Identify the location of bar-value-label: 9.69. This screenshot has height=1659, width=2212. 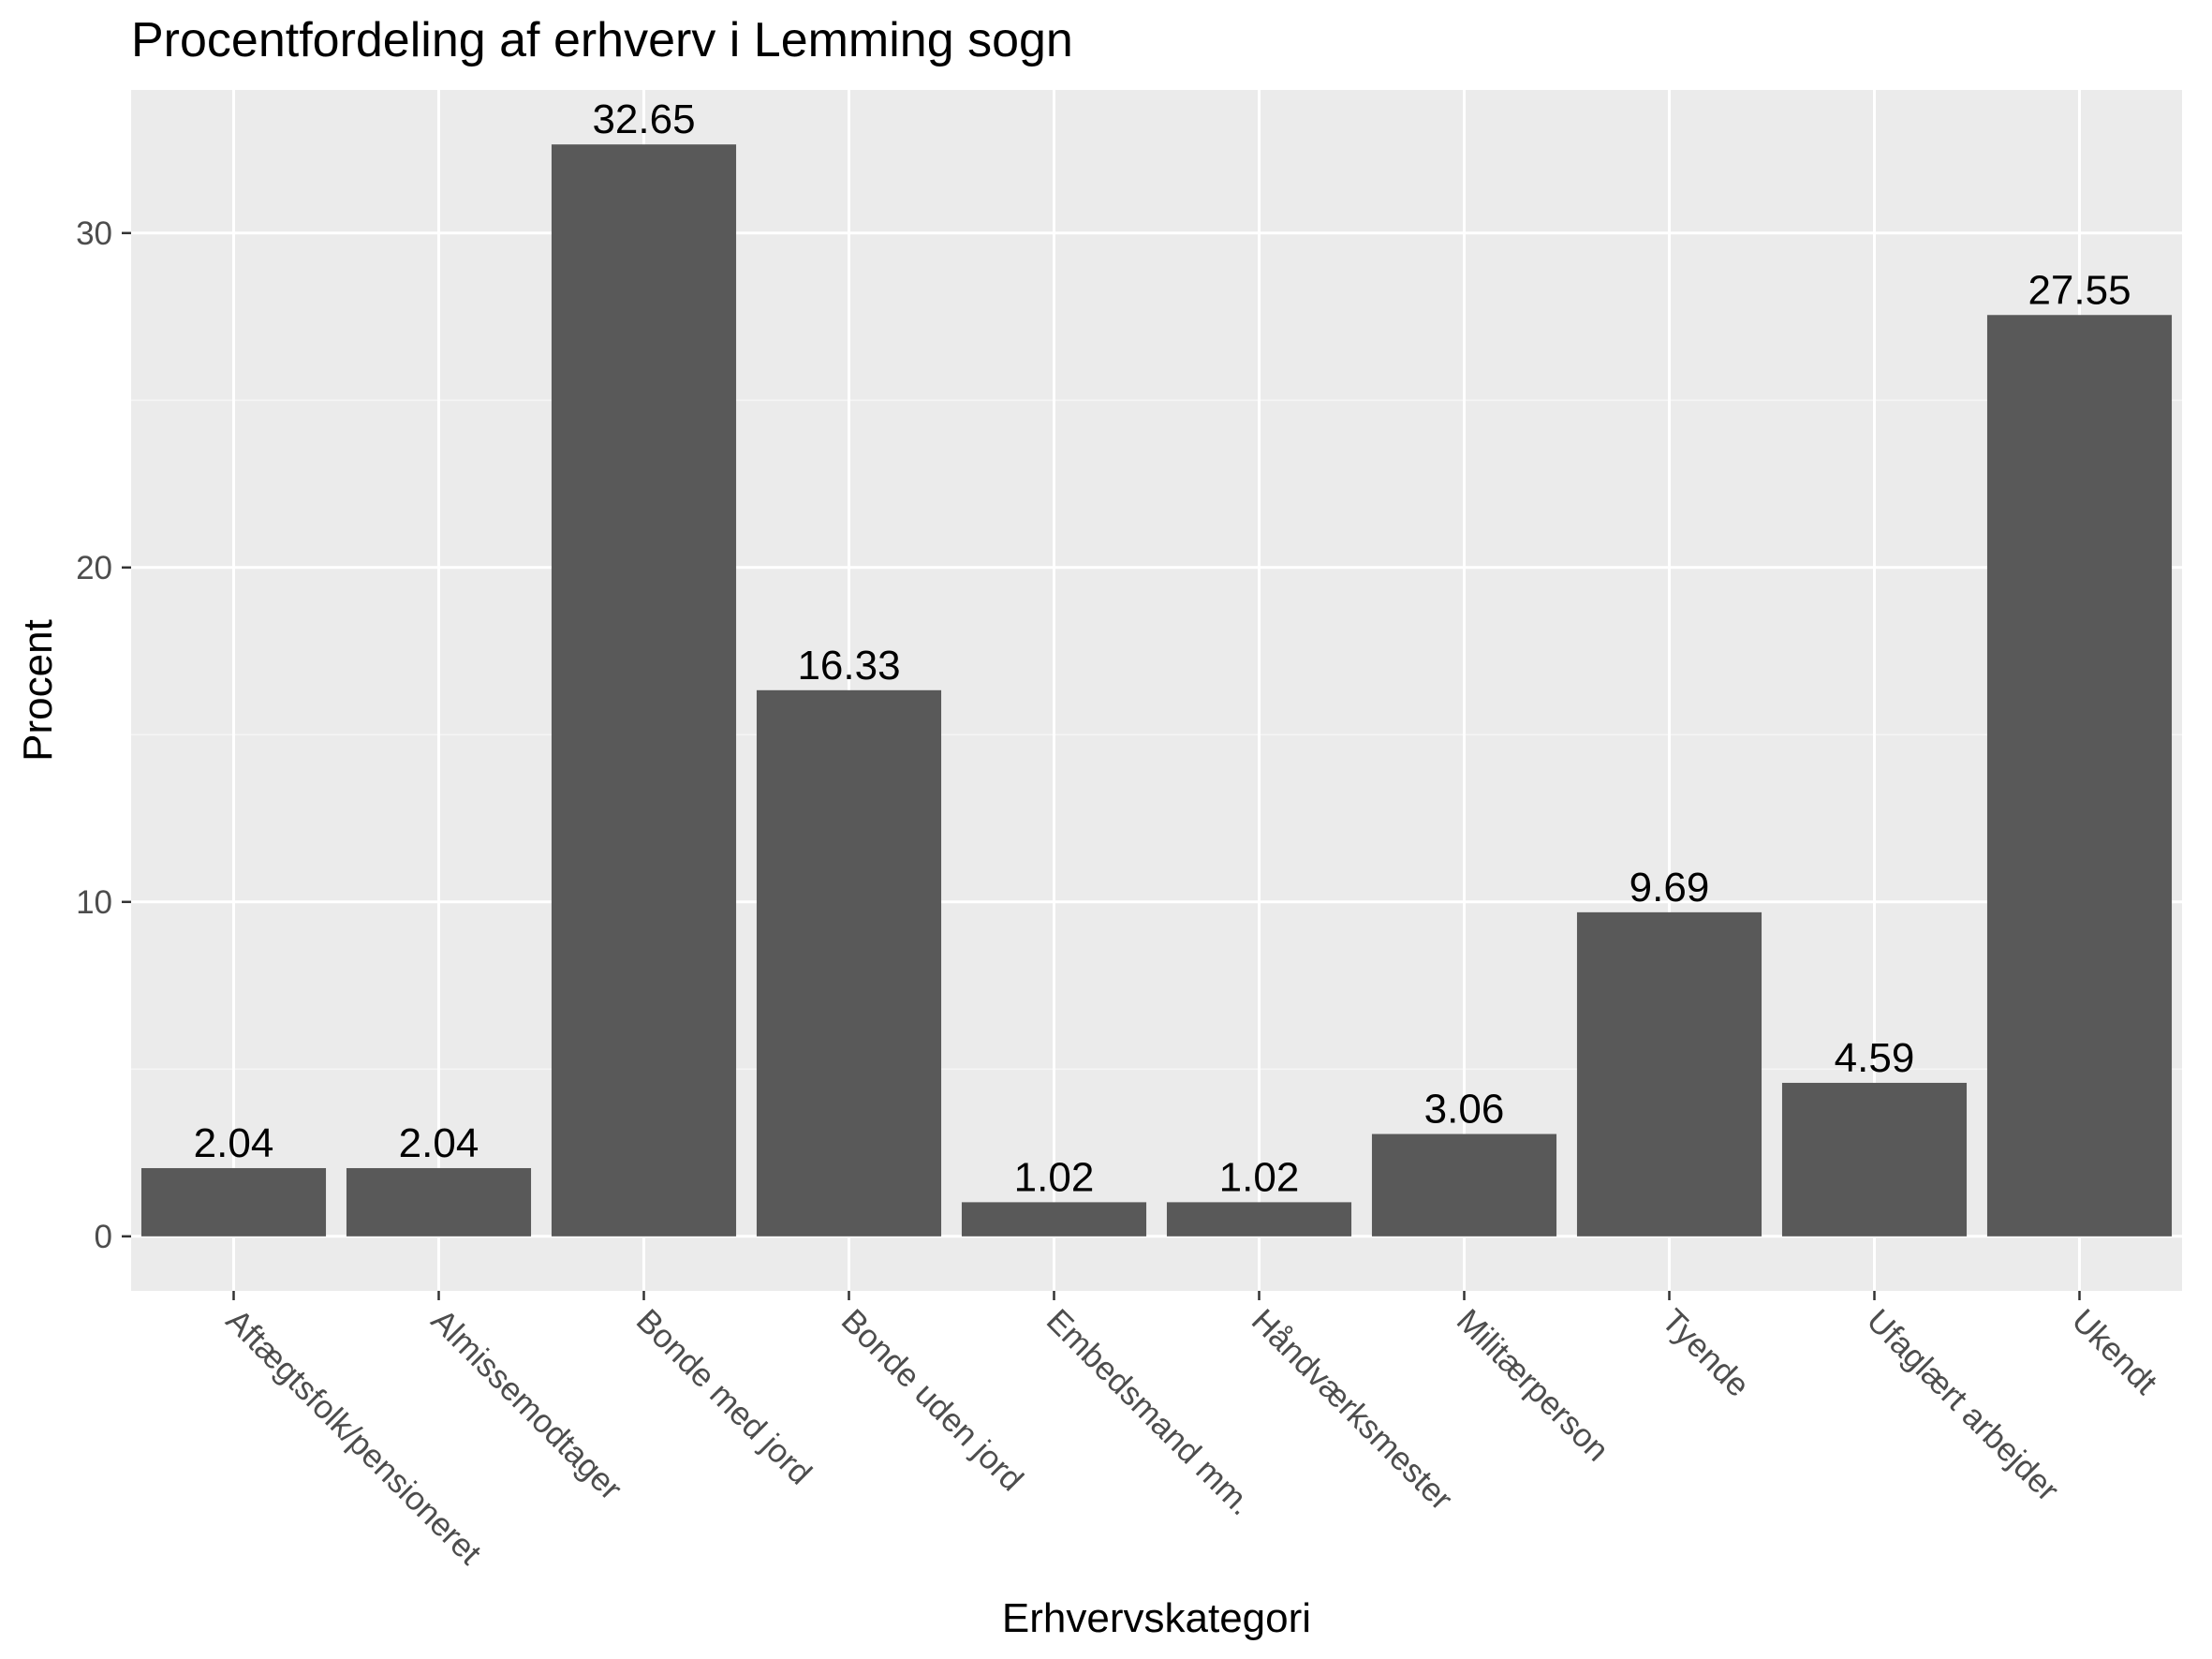
(1670, 888).